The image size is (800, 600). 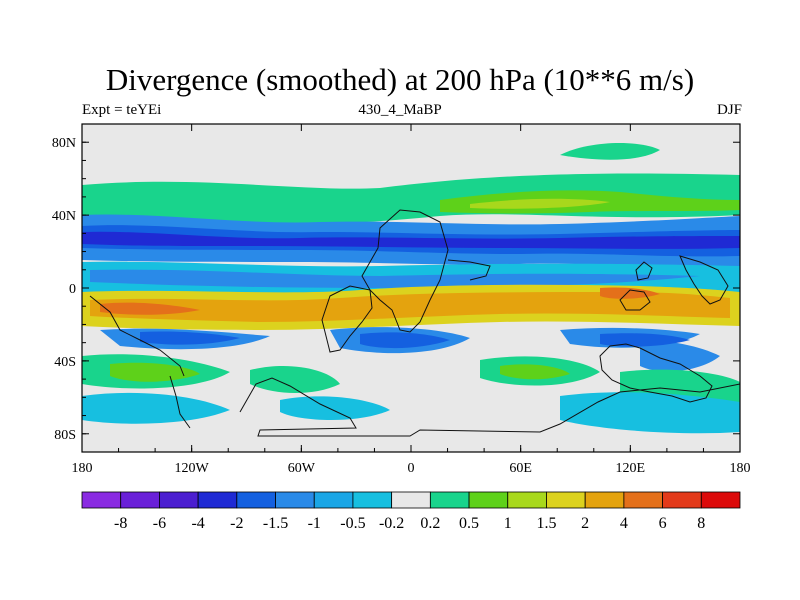 I want to click on colorbar-label: 0.5, so click(x=469, y=523).